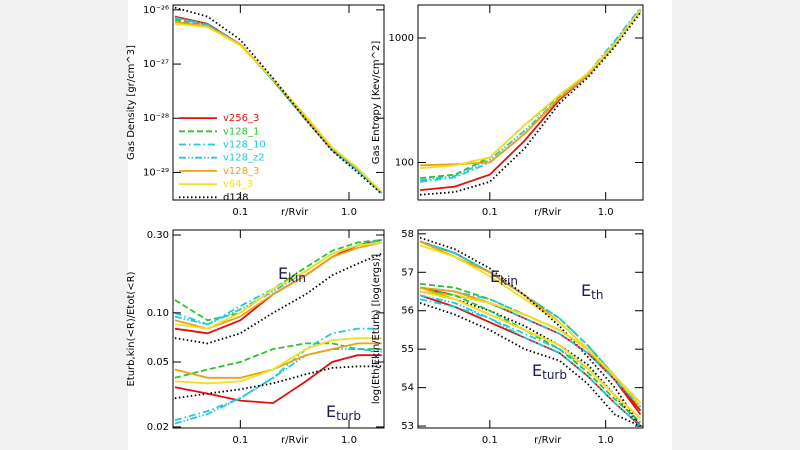  What do you see at coordinates (241, 171) in the screenshot?
I see `legend-label: v128_3` at bounding box center [241, 171].